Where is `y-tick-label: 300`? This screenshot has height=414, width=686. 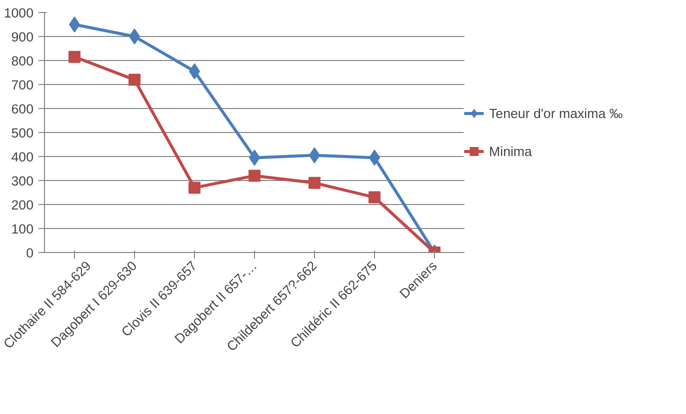 y-tick-label: 300 is located at coordinates (22, 181).